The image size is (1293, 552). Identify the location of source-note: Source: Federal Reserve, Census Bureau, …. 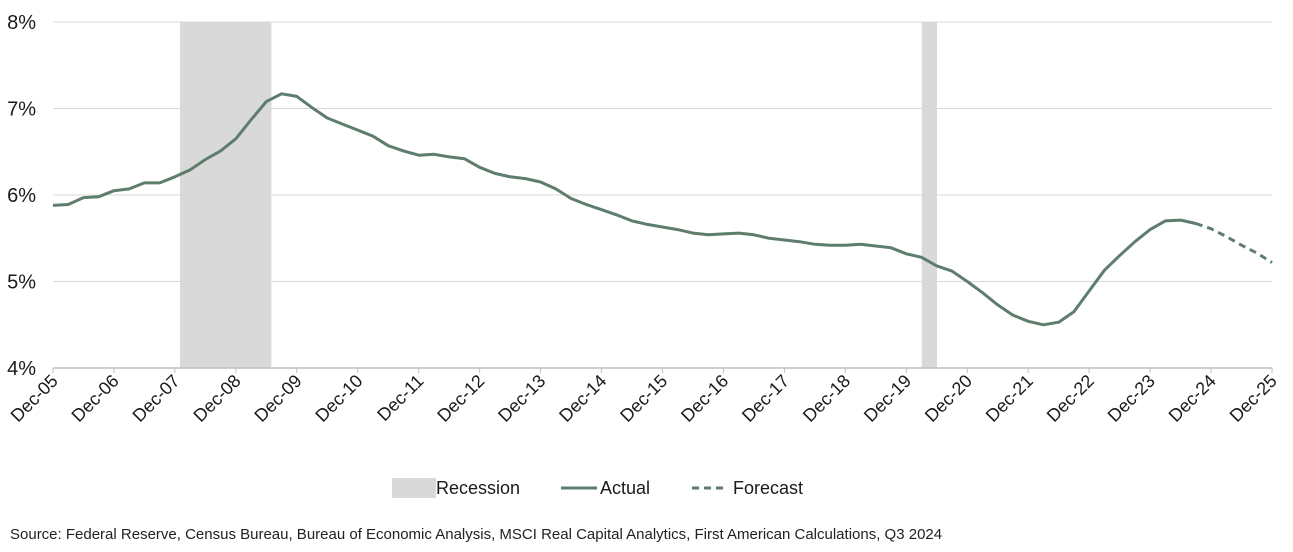
(476, 534).